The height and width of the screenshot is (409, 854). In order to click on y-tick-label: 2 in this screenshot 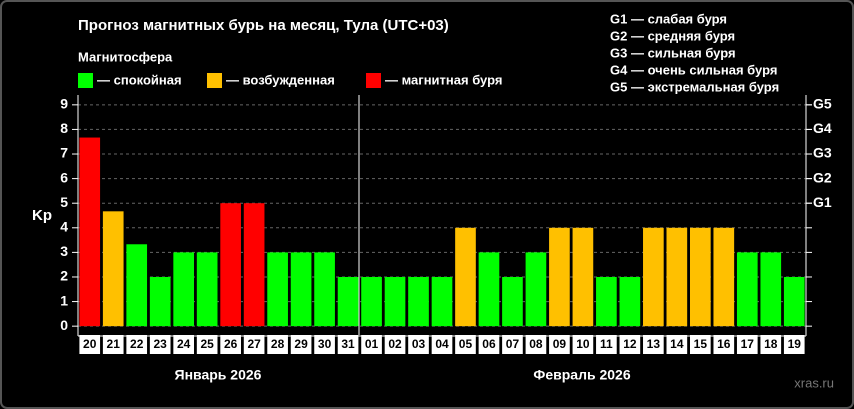, I will do `click(64, 276)`.